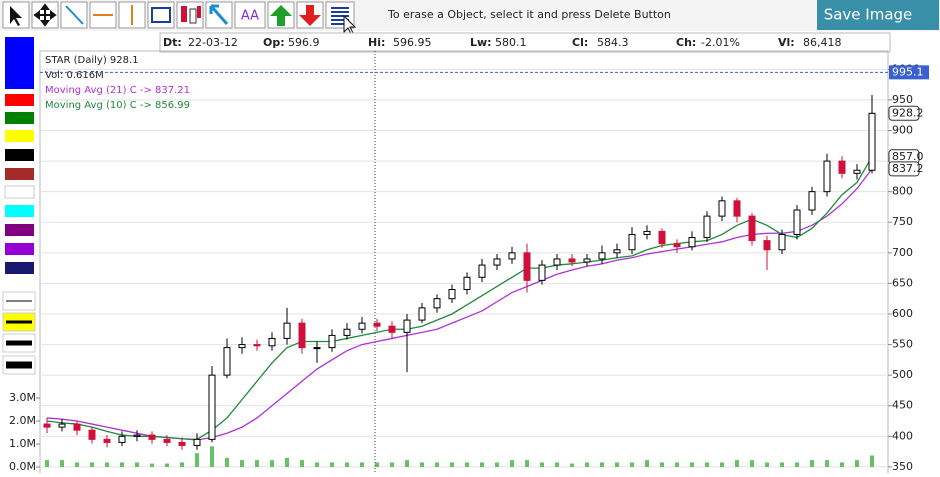 The image size is (940, 477). Describe the element at coordinates (902, 405) in the screenshot. I see `y-tick-label: 450` at that location.